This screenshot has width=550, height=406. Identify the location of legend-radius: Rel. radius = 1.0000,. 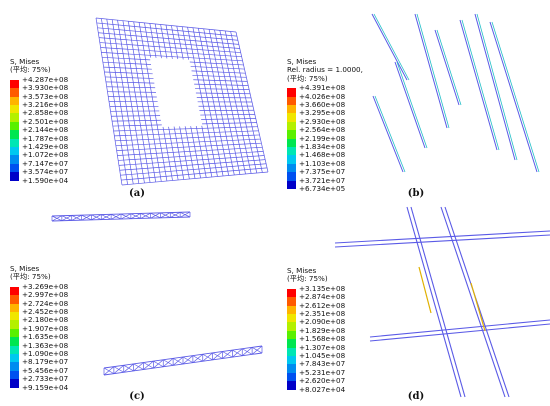
(325, 70).